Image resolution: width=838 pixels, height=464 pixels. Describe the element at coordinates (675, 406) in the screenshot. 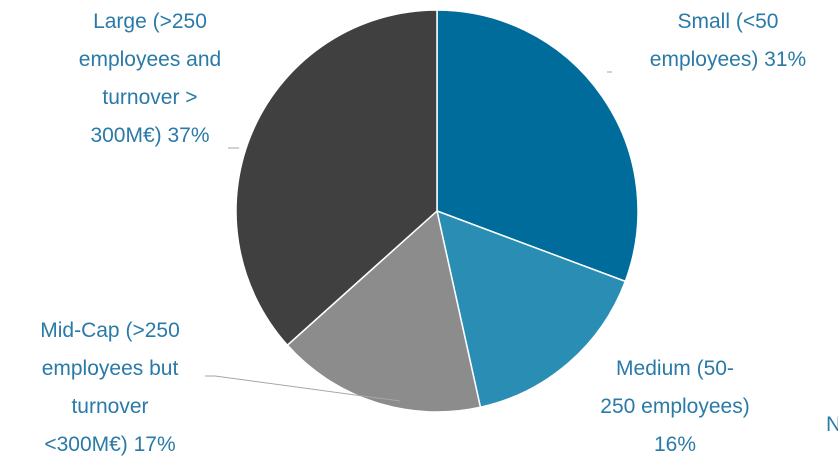

I see `slice-label: Medium (50- 250 employees) 16%` at that location.